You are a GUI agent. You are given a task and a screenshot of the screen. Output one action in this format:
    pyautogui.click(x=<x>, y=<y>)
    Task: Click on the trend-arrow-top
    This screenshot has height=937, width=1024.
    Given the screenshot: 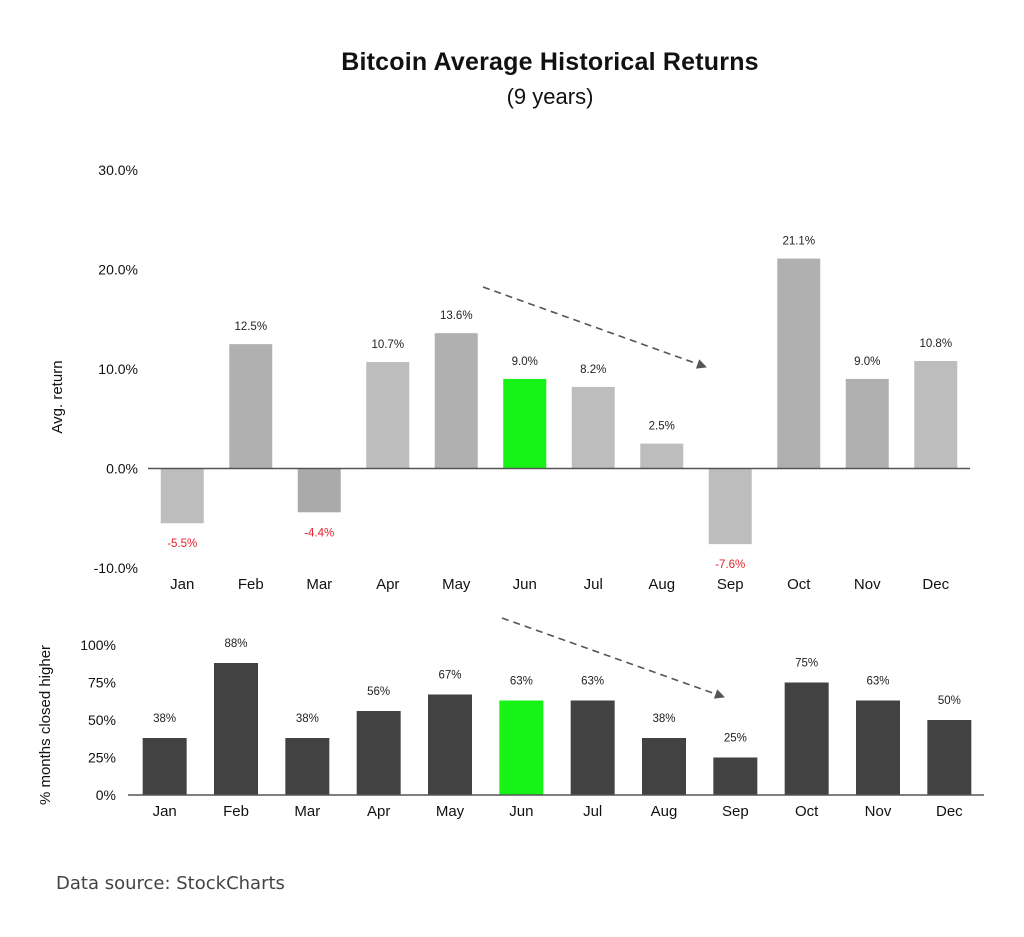 What is the action you would take?
    pyautogui.click(x=594, y=327)
    